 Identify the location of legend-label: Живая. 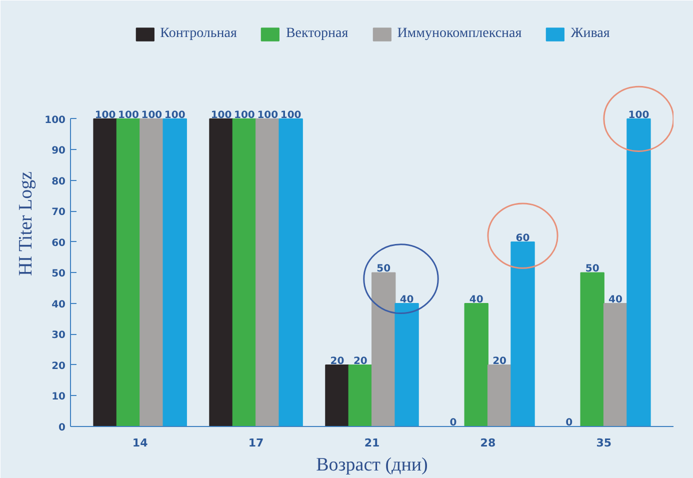
(590, 34).